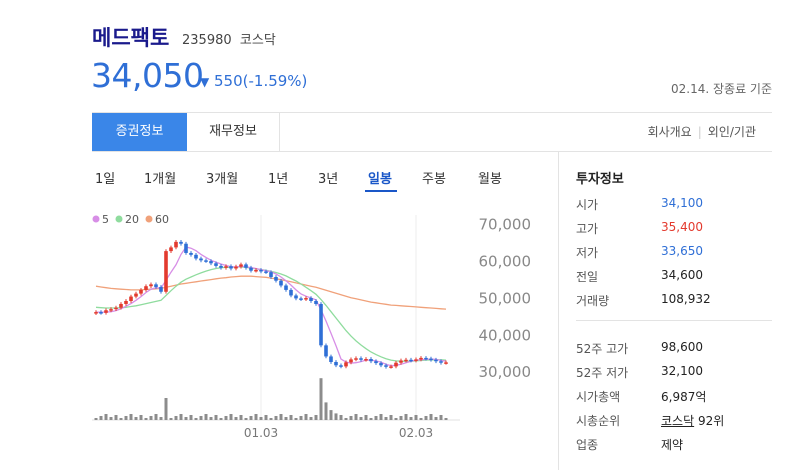 The height and width of the screenshot is (470, 800). What do you see at coordinates (587, 229) in the screenshot?
I see `info-label: 고가` at bounding box center [587, 229].